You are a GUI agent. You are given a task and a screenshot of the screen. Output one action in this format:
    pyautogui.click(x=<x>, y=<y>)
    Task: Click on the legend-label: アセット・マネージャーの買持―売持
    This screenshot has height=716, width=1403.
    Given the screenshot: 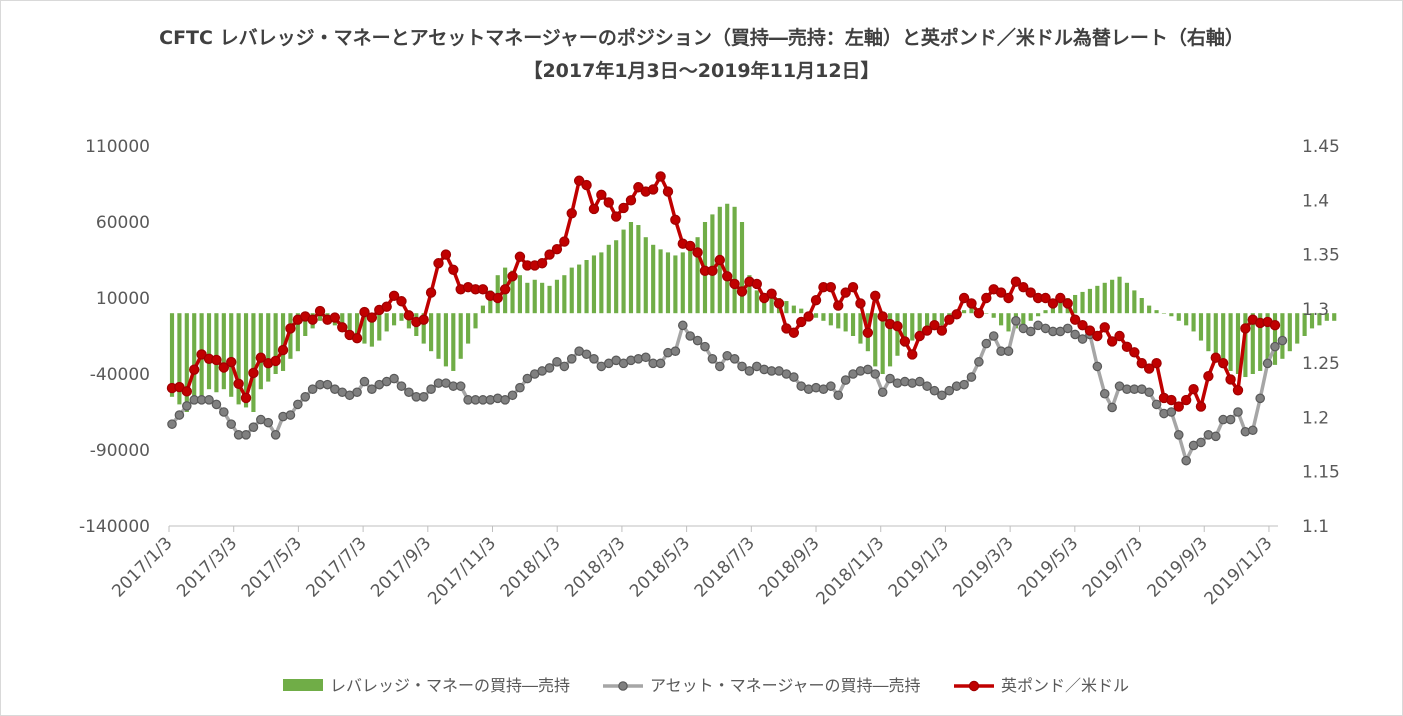 What is the action you would take?
    pyautogui.click(x=785, y=685)
    